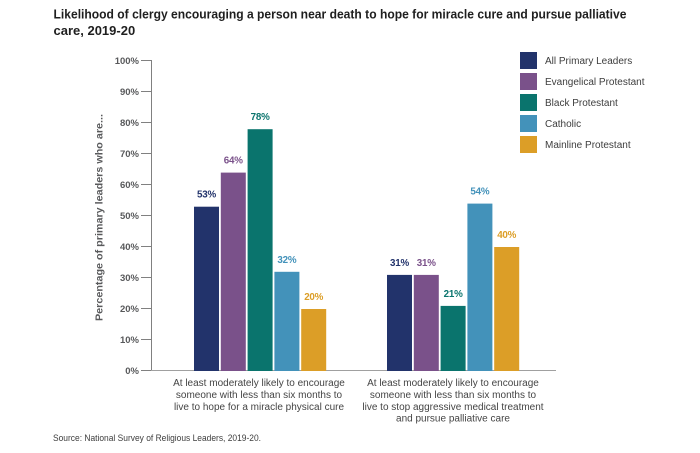 This screenshot has height=453, width=700. What do you see at coordinates (588, 61) in the screenshot?
I see `svg-text: All Primary Leaders` at bounding box center [588, 61].